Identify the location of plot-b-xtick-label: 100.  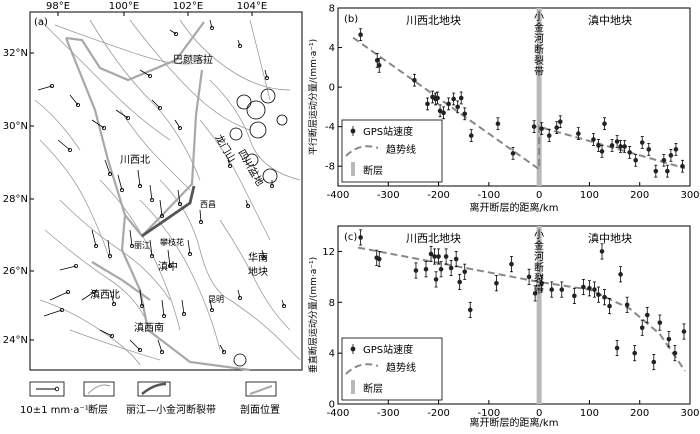
(589, 195).